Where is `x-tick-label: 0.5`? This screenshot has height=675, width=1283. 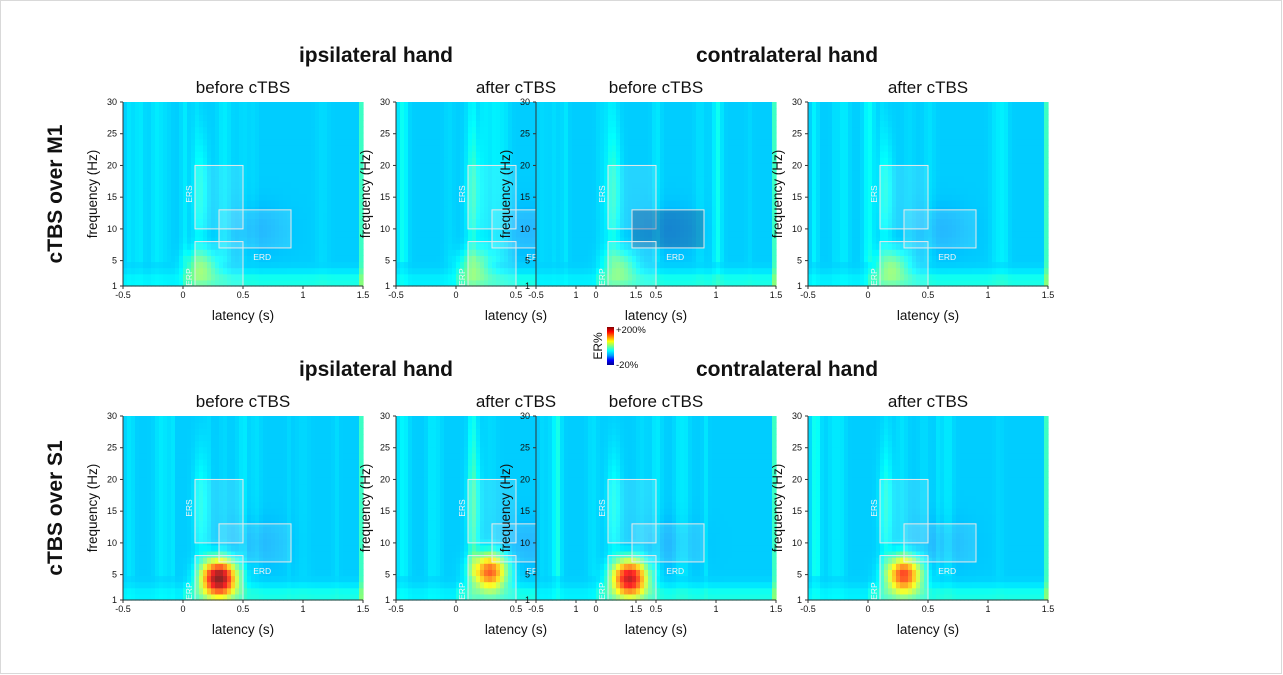 x-tick-label: 0.5 is located at coordinates (516, 295).